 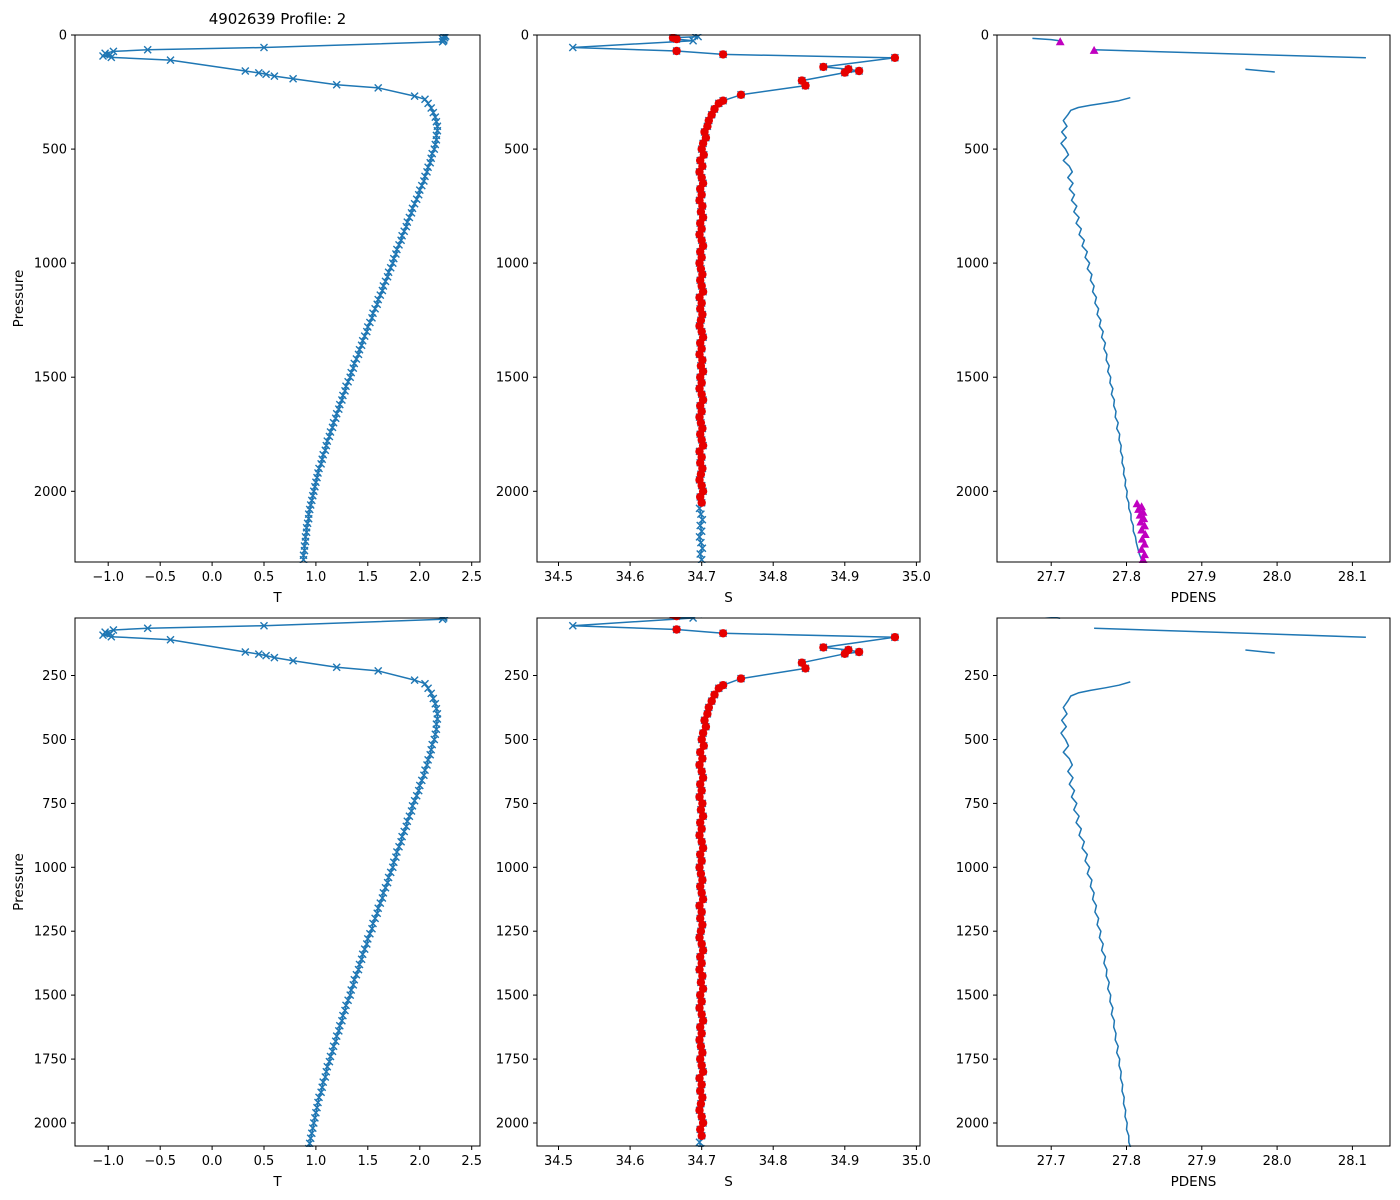 I want to click on panel-t-full-data, so click(x=274, y=298).